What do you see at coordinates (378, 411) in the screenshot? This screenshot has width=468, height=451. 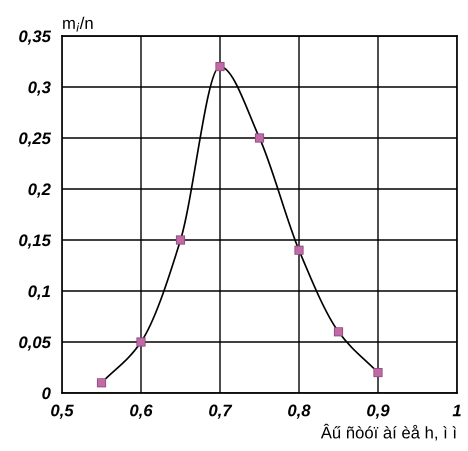 I see `x-tick-label: 0,9` at bounding box center [378, 411].